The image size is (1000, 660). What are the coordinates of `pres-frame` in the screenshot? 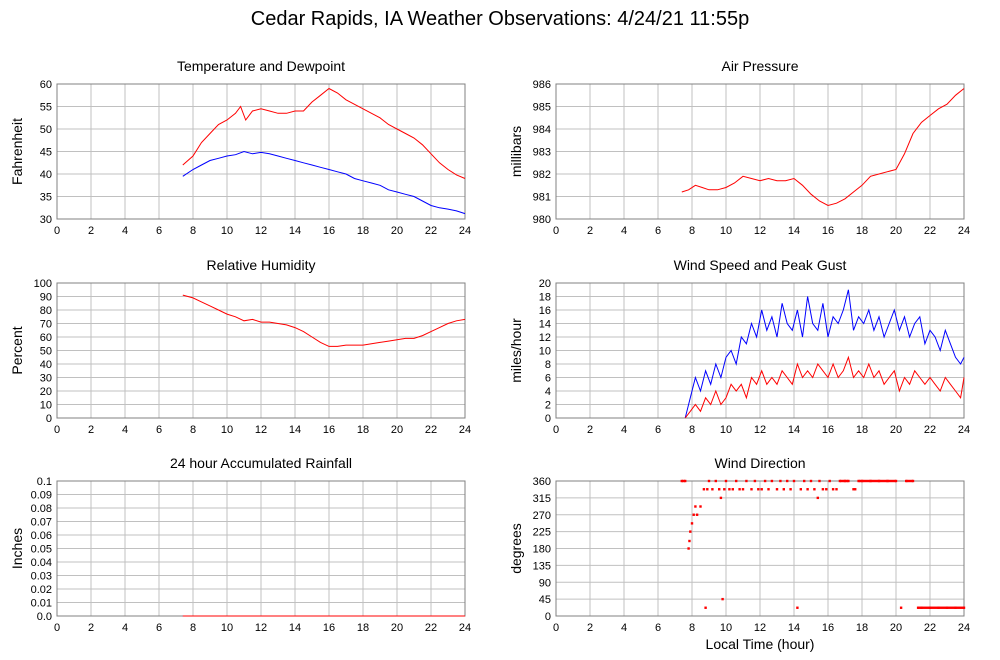 It's located at (760, 151).